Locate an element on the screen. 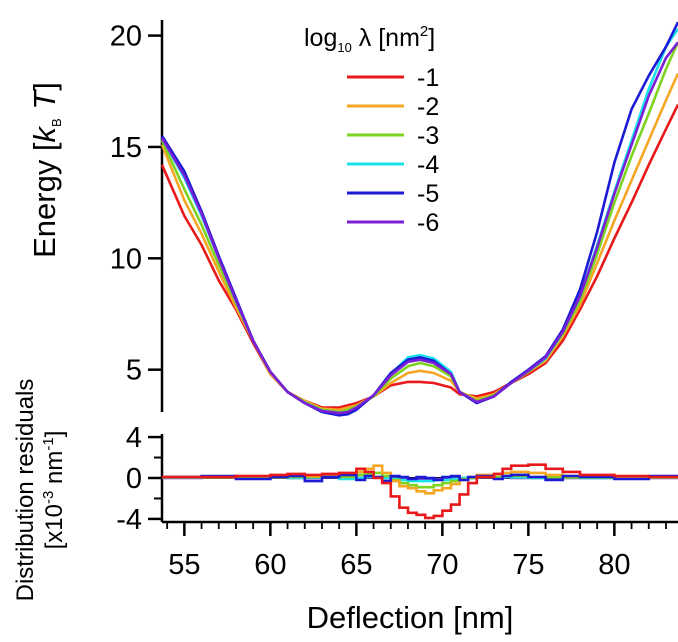  x-tick-label: 60 is located at coordinates (270, 565).